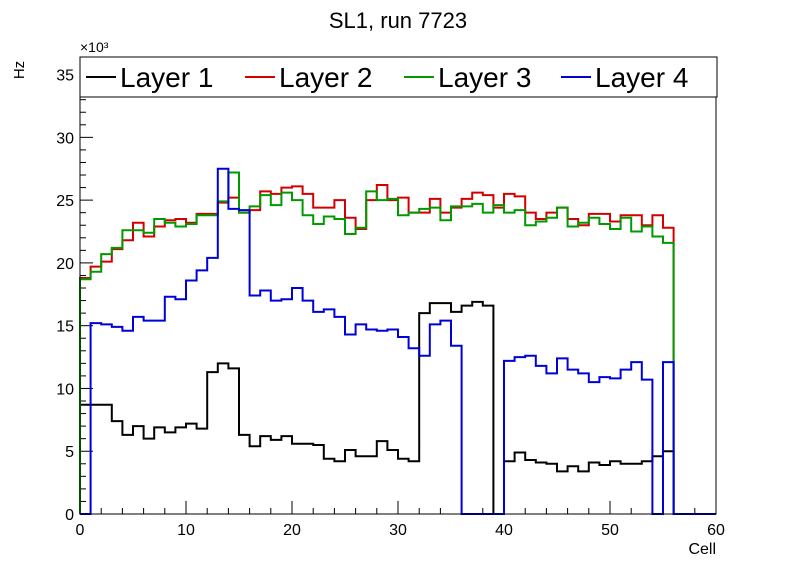 Image resolution: width=796 pixels, height=577 pixels. What do you see at coordinates (325, 77) in the screenshot?
I see `legend-label: Layer 2` at bounding box center [325, 77].